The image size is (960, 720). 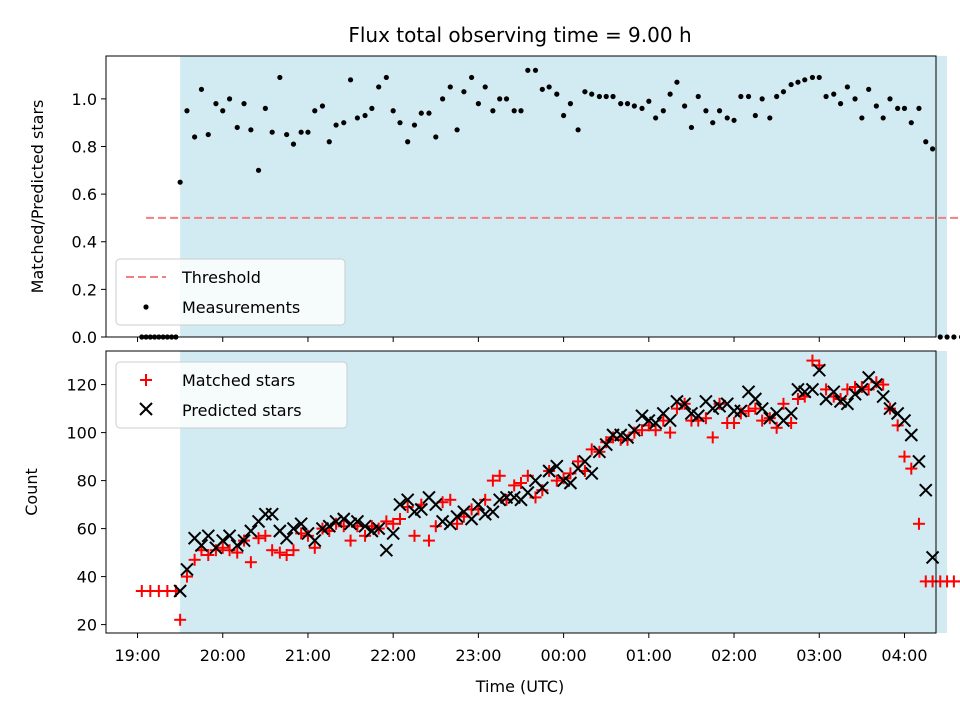 What do you see at coordinates (146, 307) in the screenshot?
I see `measurements-legend-swatch` at bounding box center [146, 307].